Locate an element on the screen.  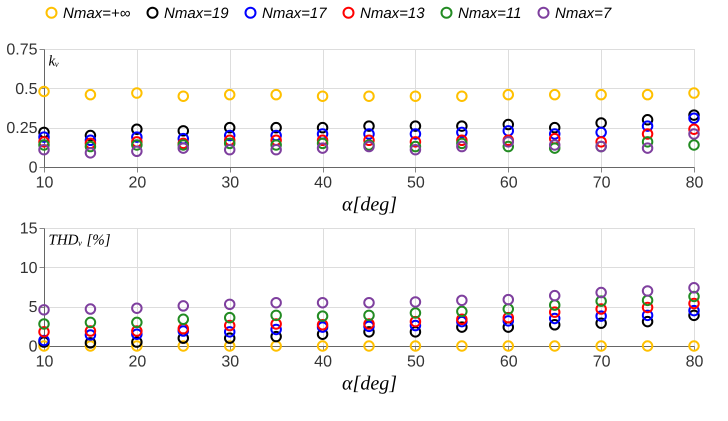
y-tick-label: 10 is located at coordinates (29, 268).